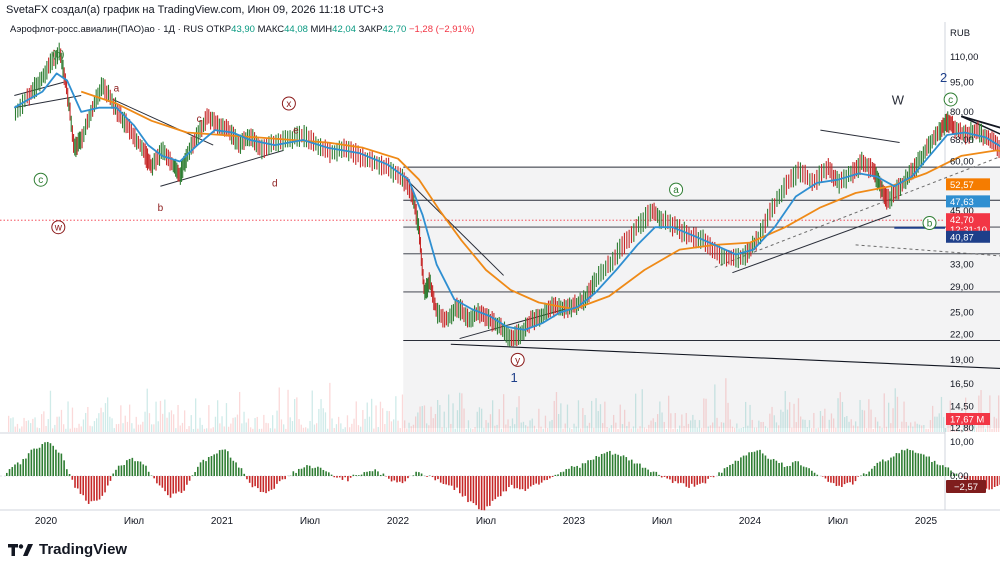 This screenshot has height=571, width=1000. What do you see at coordinates (962, 442) in the screenshot?
I see `oscillator-axis-label: 10,00` at bounding box center [962, 442].